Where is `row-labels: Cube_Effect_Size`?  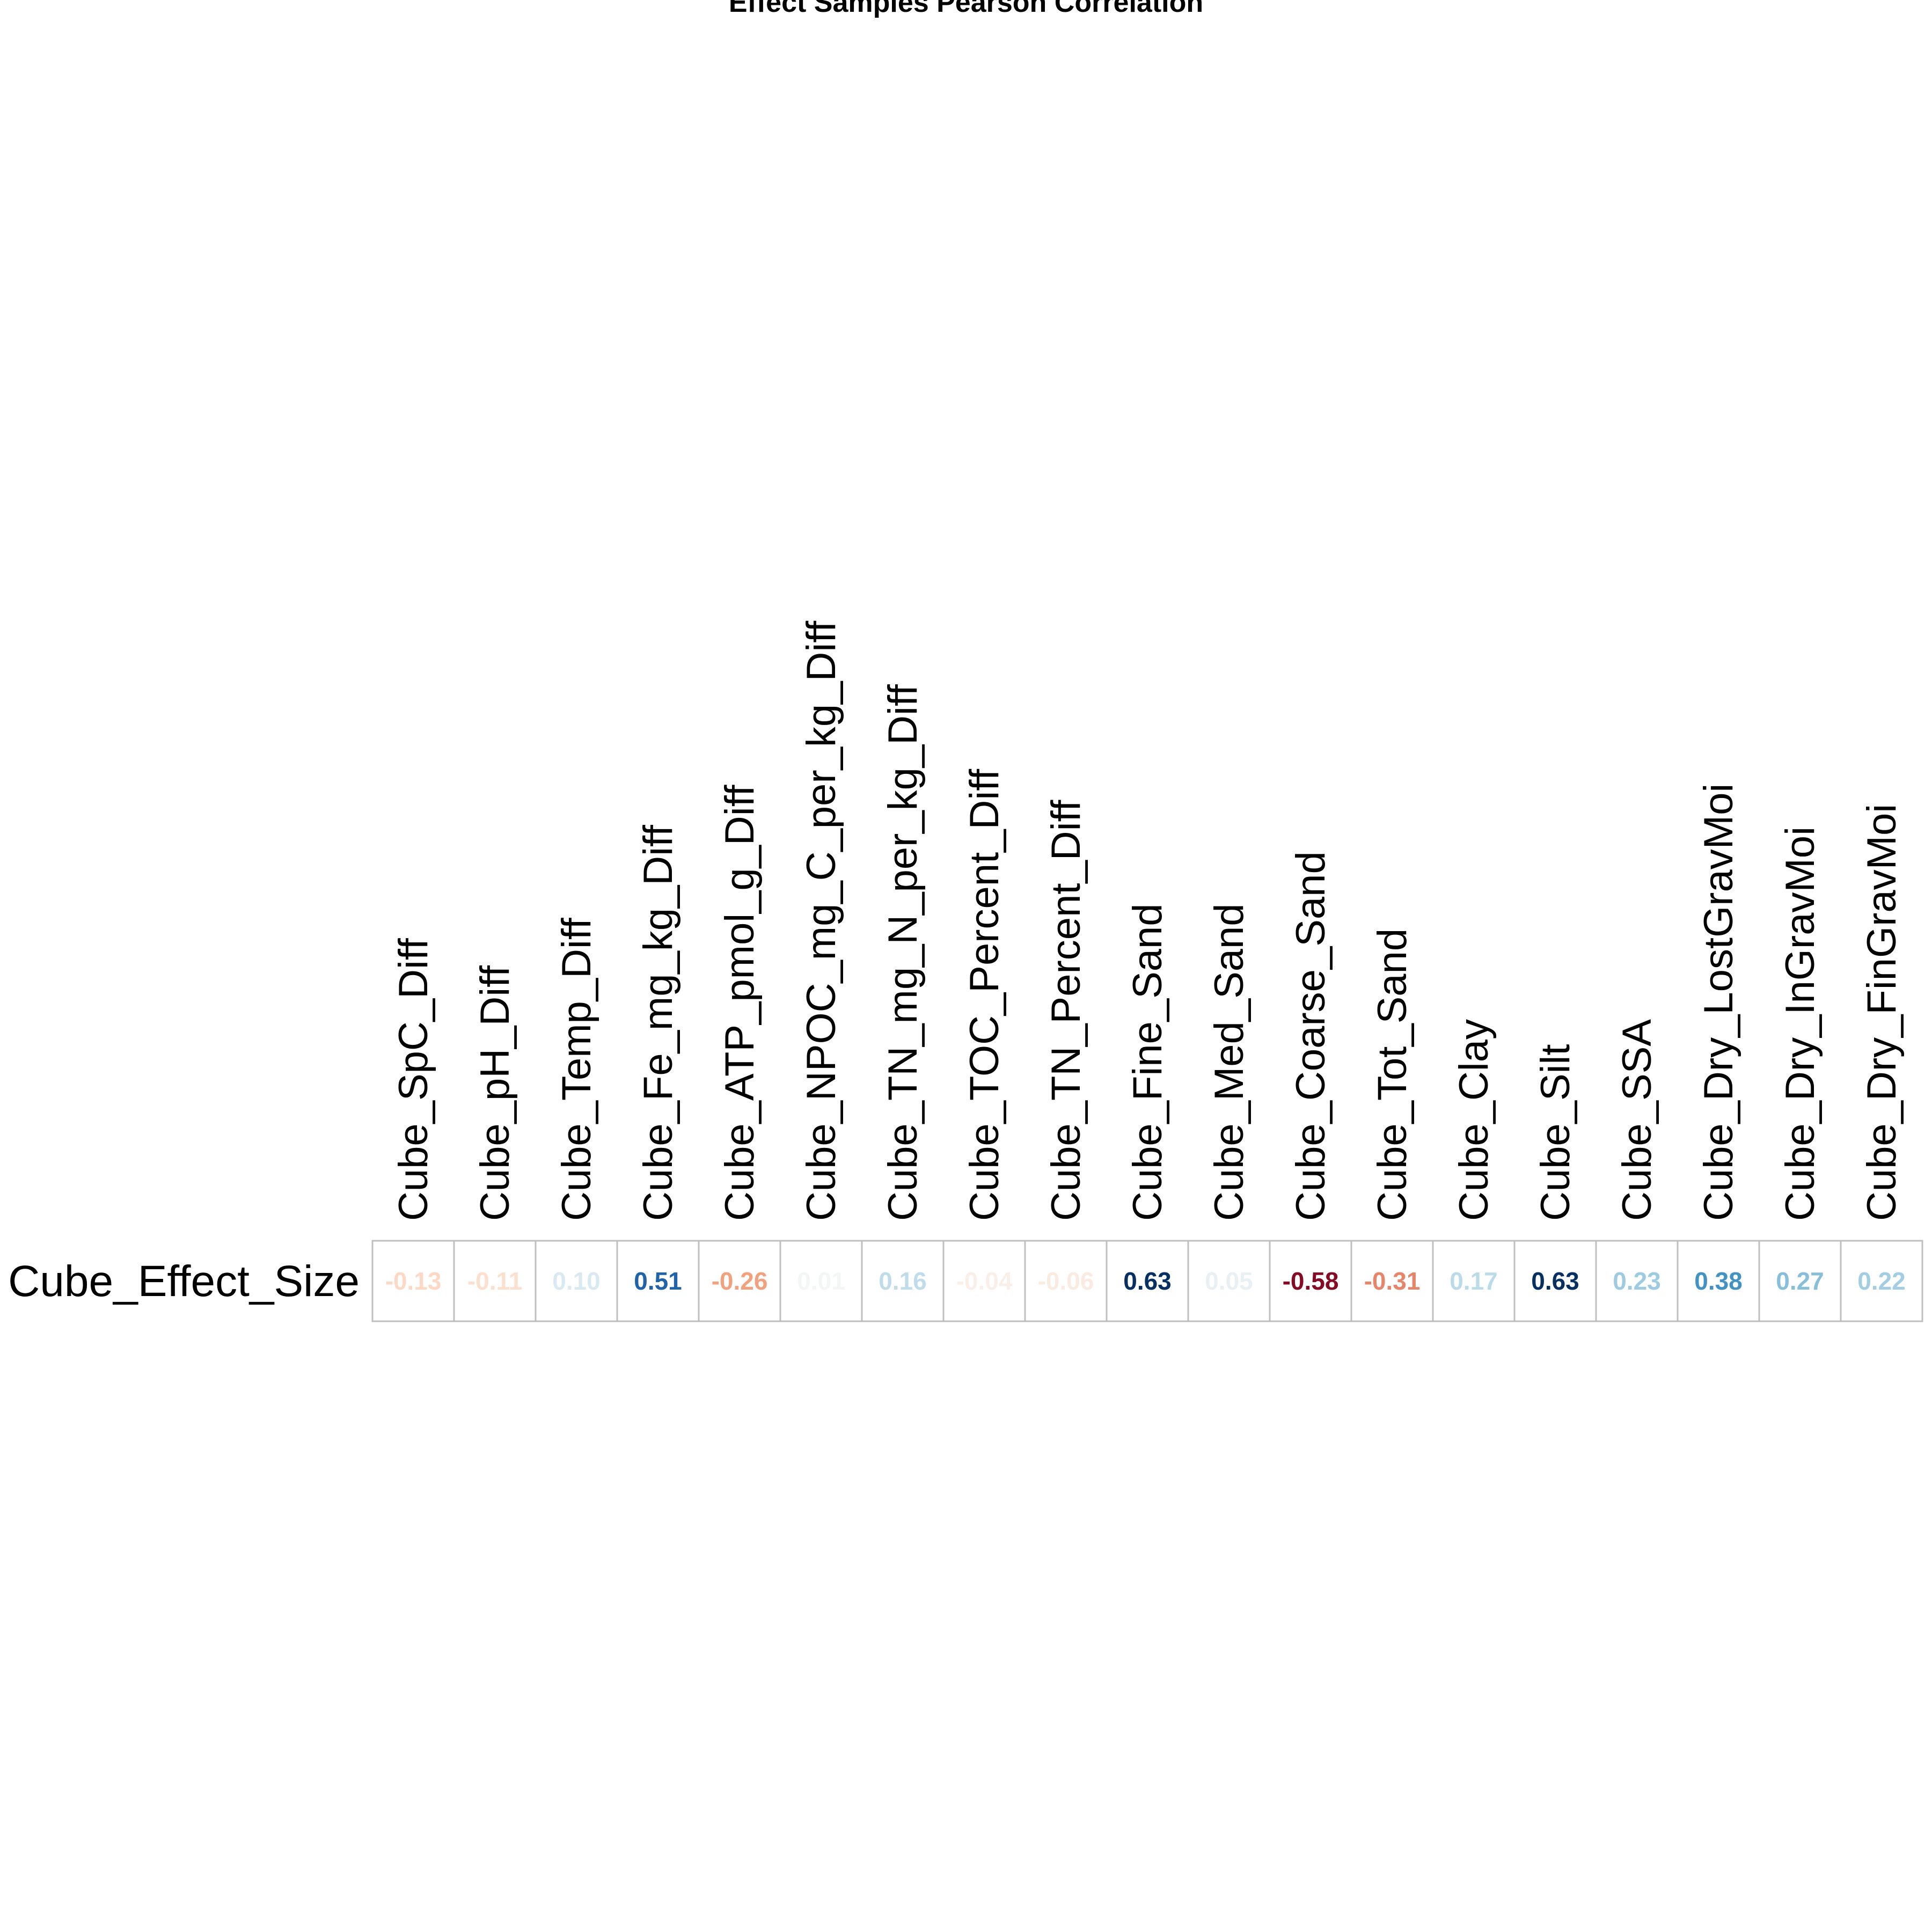 row-labels: Cube_Effect_Size is located at coordinates (184, 1281).